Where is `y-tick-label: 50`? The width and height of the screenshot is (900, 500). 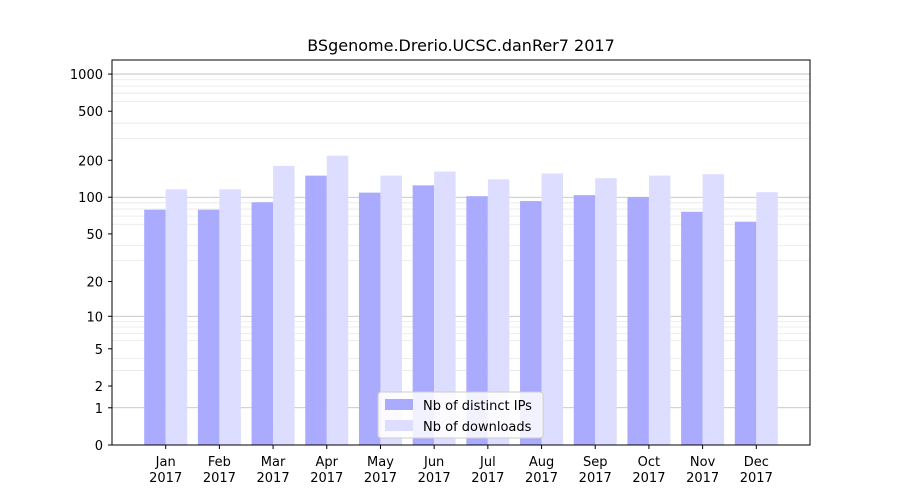
y-tick-label: 50 is located at coordinates (94, 235).